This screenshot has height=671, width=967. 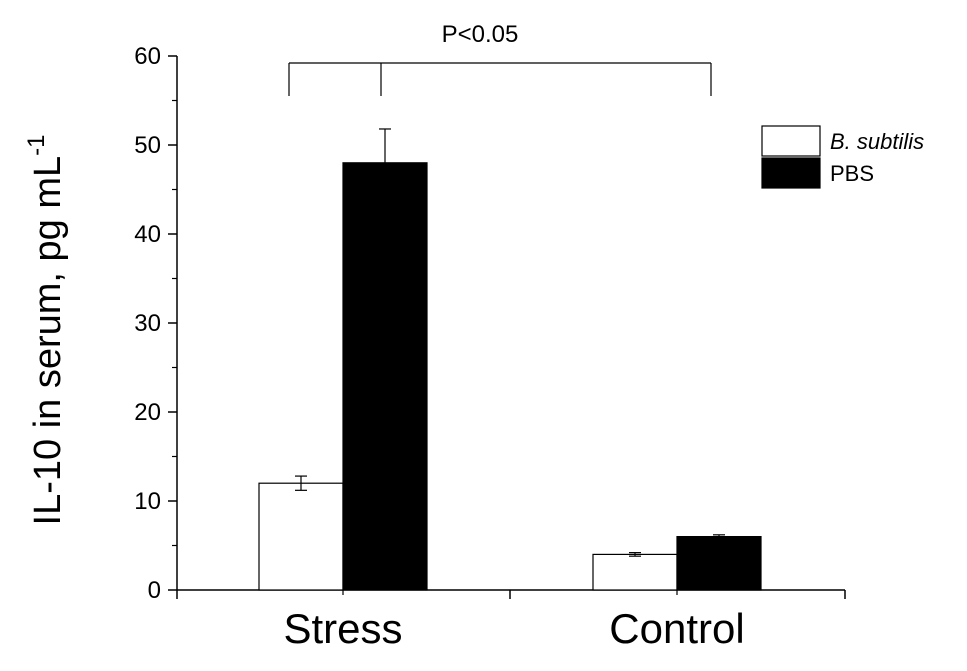 I want to click on y-tick-label: 0, so click(x=154, y=590).